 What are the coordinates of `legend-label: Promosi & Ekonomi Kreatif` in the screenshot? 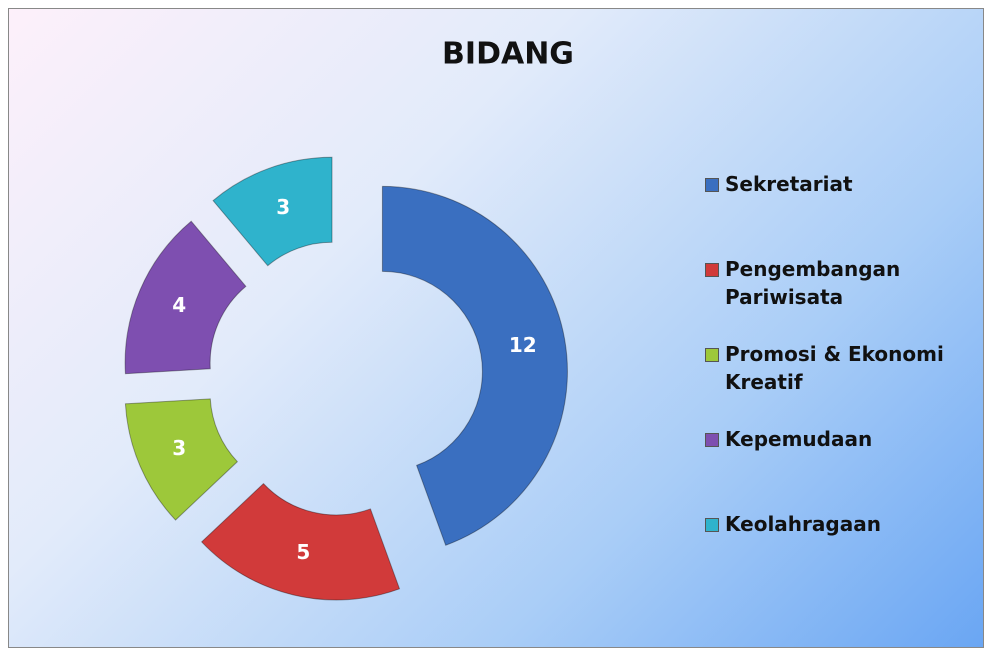 It's located at (834, 368).